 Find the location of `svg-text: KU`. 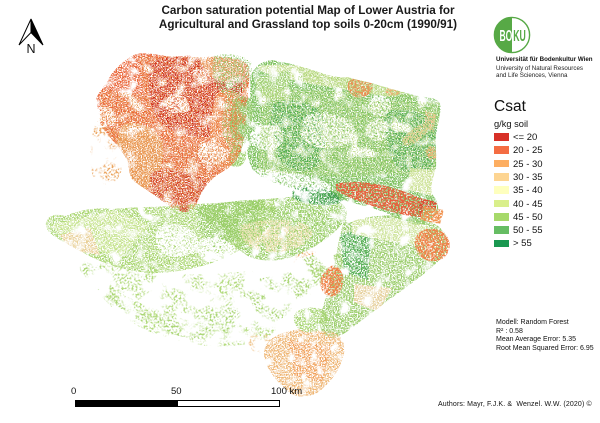

svg-text: KU is located at coordinates (519, 36).